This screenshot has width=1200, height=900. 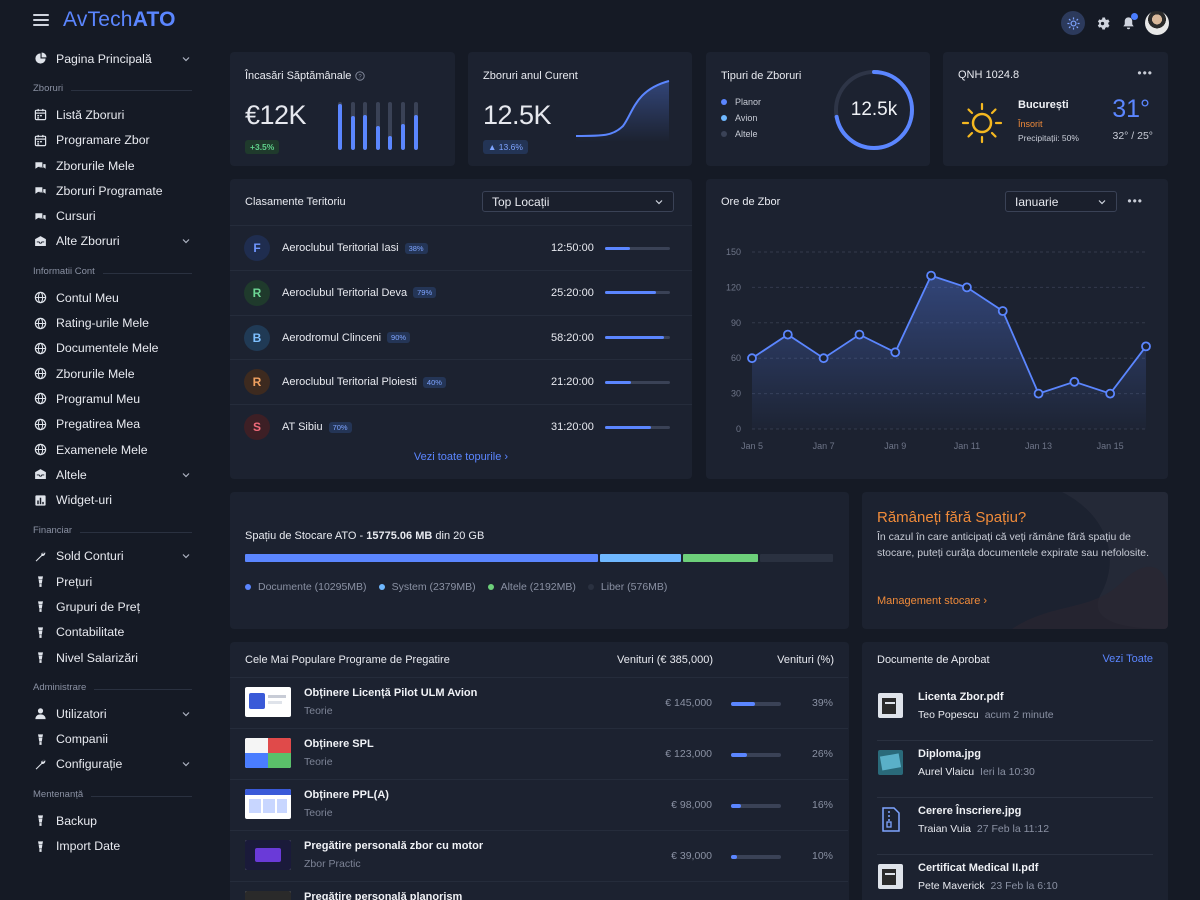 What do you see at coordinates (1128, 22) in the screenshot?
I see `notifications-bell-icon` at bounding box center [1128, 22].